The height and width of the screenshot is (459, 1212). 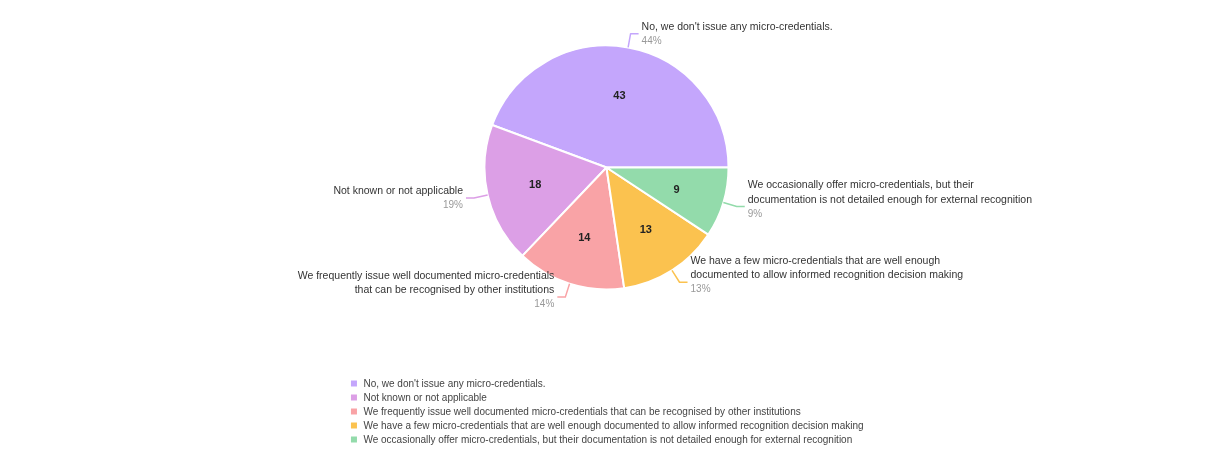 What do you see at coordinates (645, 229) in the screenshot?
I see `data-label: 13` at bounding box center [645, 229].